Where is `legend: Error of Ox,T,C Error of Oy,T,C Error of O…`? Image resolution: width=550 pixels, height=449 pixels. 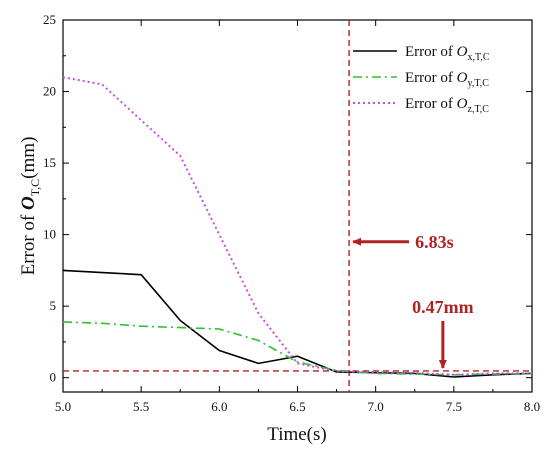 legend: Error of Ox,T,C Error of Oy,T,C Error of O… is located at coordinates (421, 79).